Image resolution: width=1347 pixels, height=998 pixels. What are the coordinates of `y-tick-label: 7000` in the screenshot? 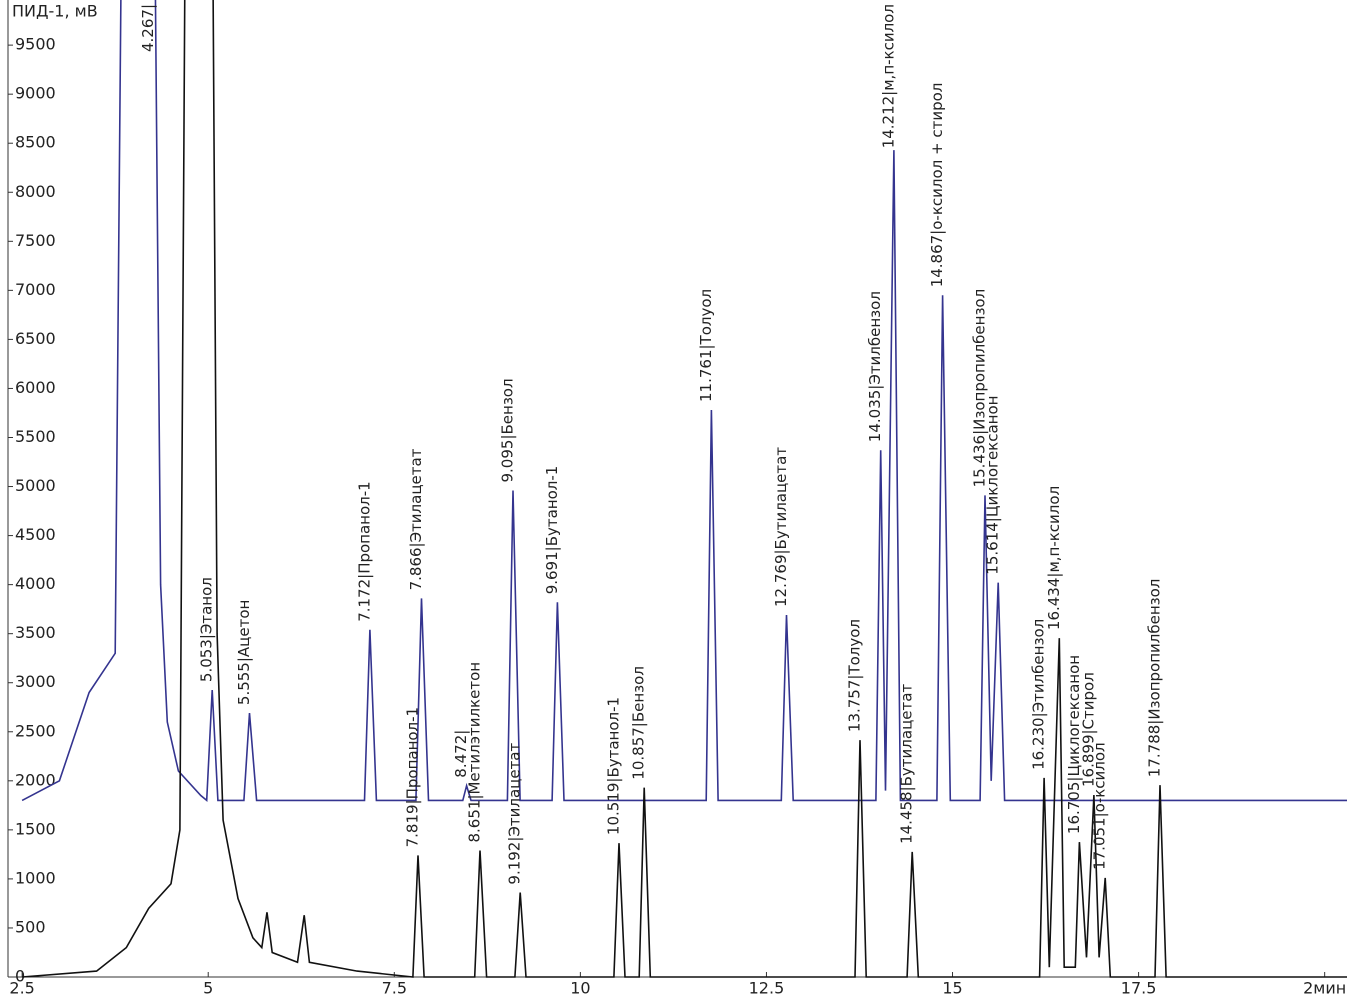 It's located at (35, 289).